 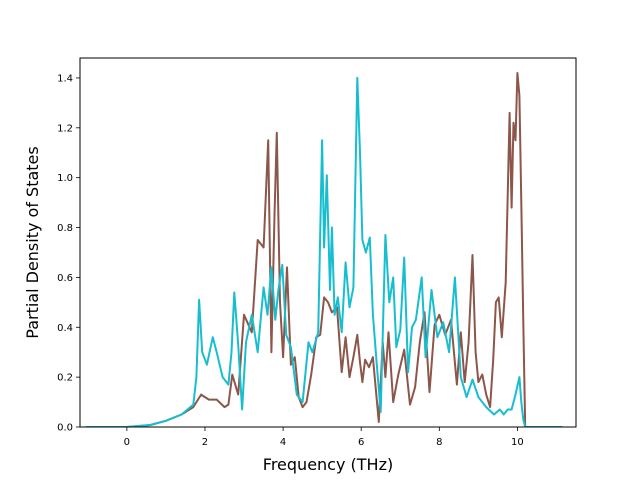 What do you see at coordinates (324, 437) in the screenshot?
I see `x-axis: 0 2 4 6 8 10` at bounding box center [324, 437].